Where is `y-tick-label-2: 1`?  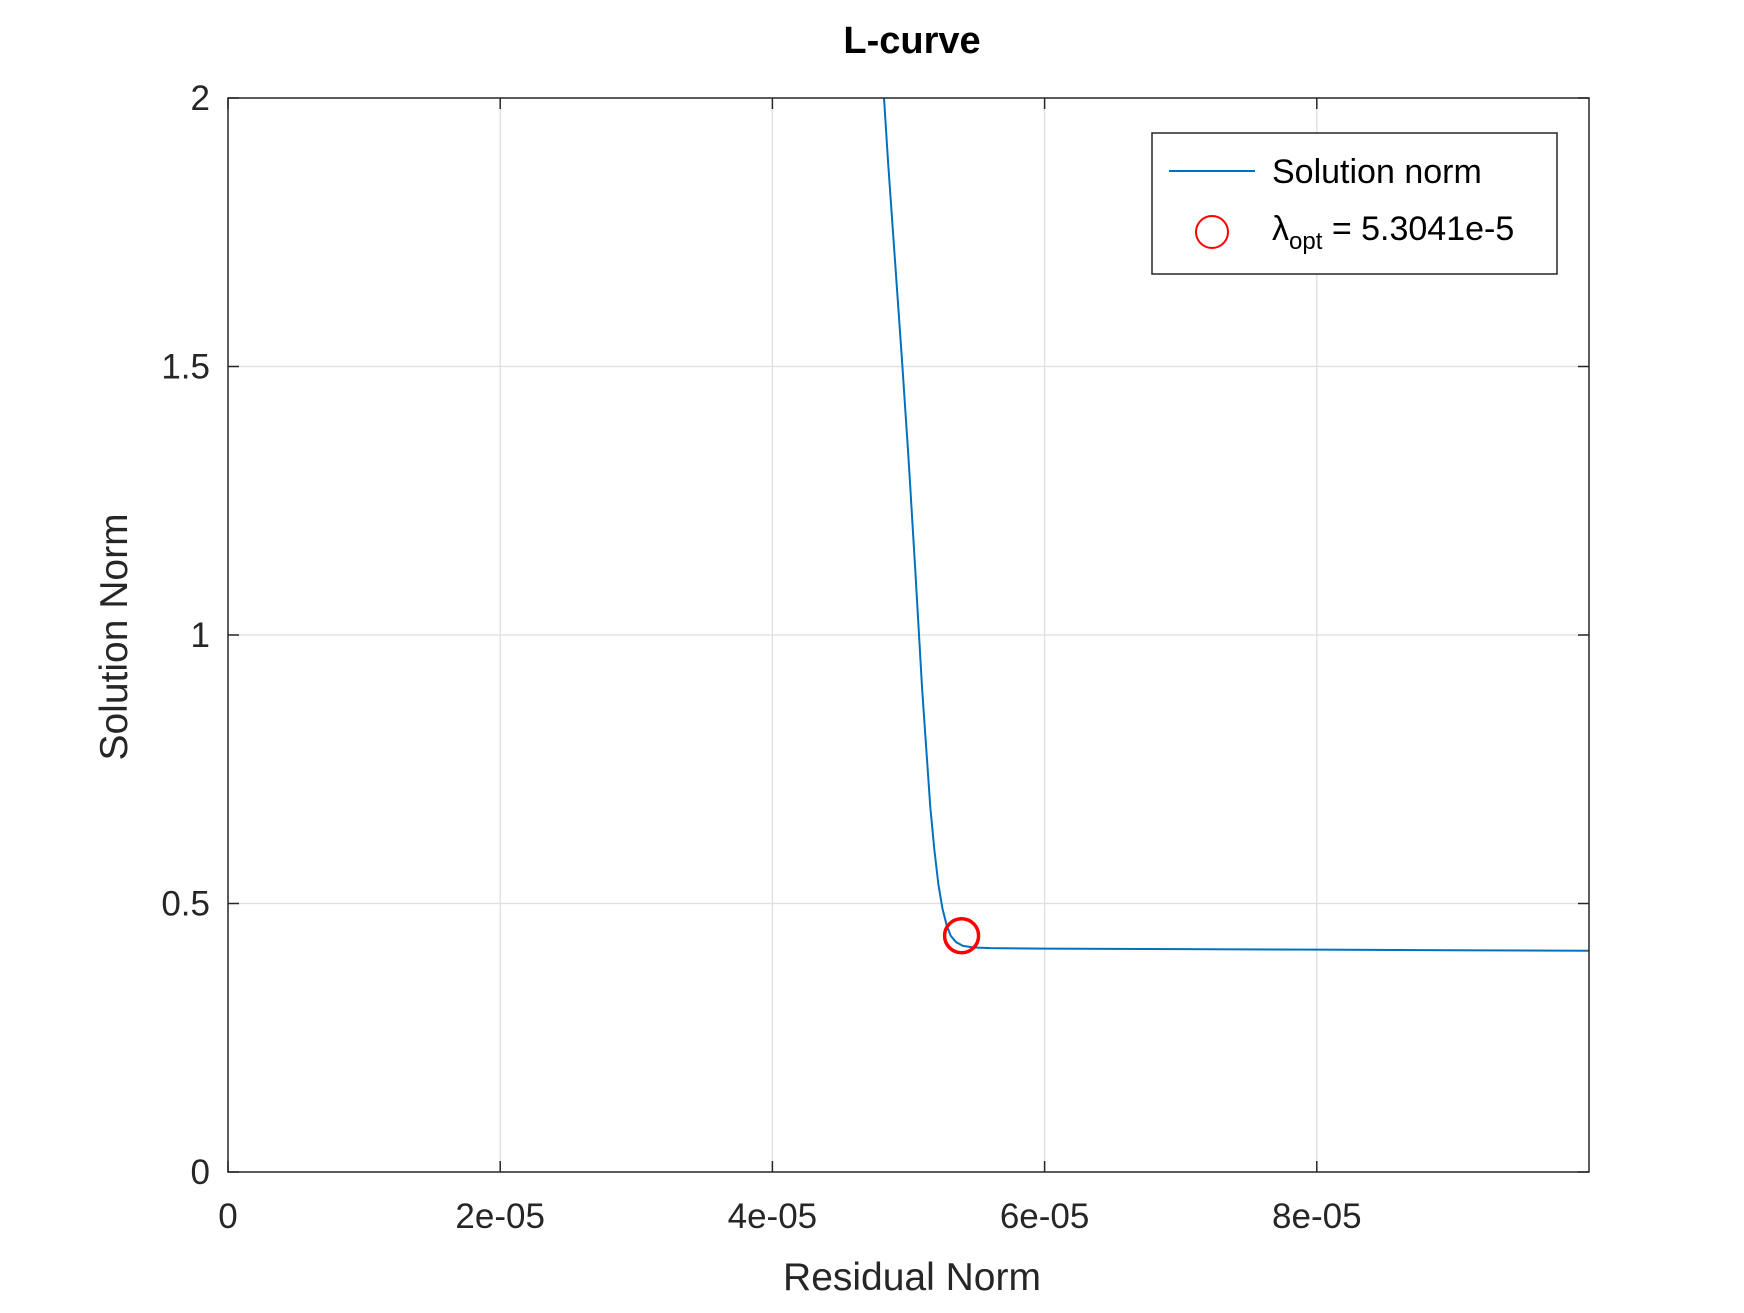
y-tick-label-2: 1 is located at coordinates (200, 635).